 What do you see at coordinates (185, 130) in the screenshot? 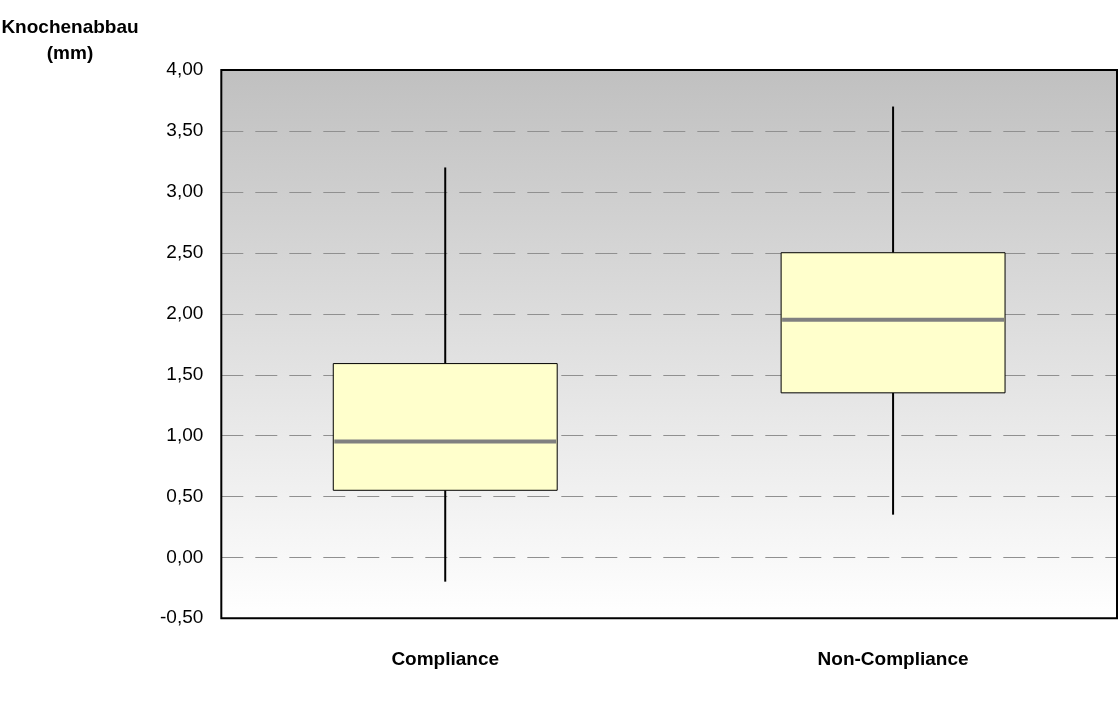
I see `y-tick-label: 3,50` at bounding box center [185, 130].